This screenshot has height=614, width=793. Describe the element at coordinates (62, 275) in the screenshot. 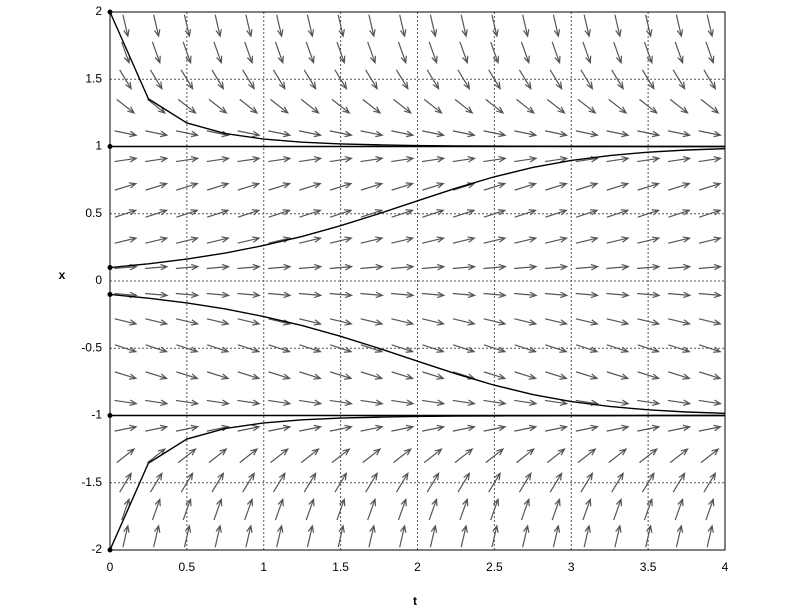

I see `y-axis-title: x` at that location.